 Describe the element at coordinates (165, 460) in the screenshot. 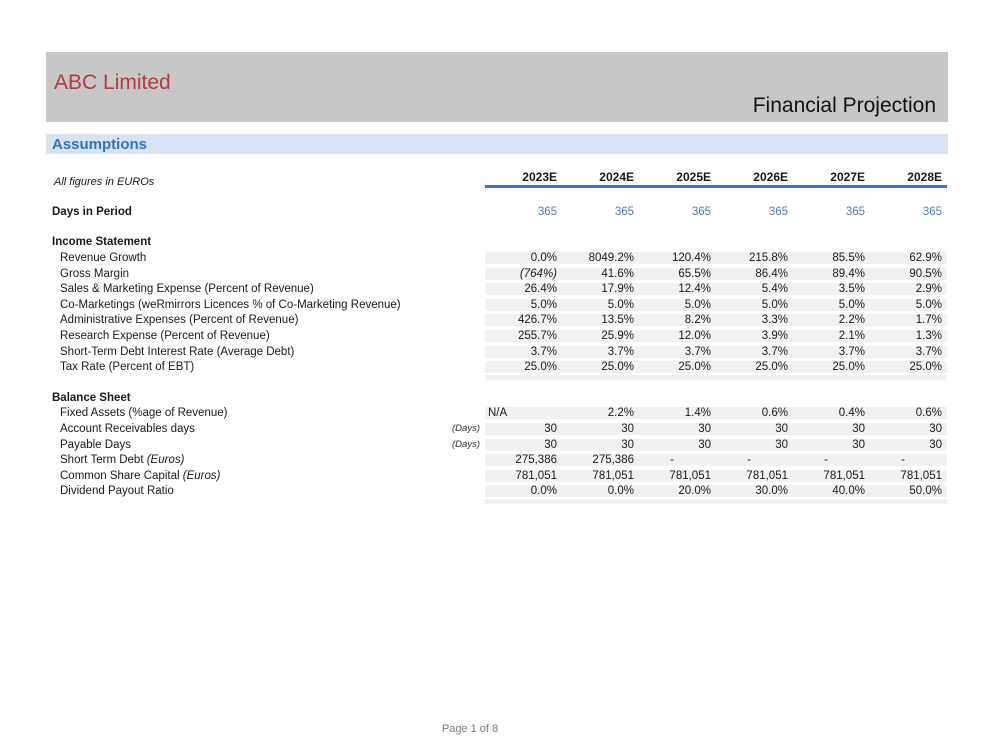

I see `row-label-unit: (Euros)` at that location.